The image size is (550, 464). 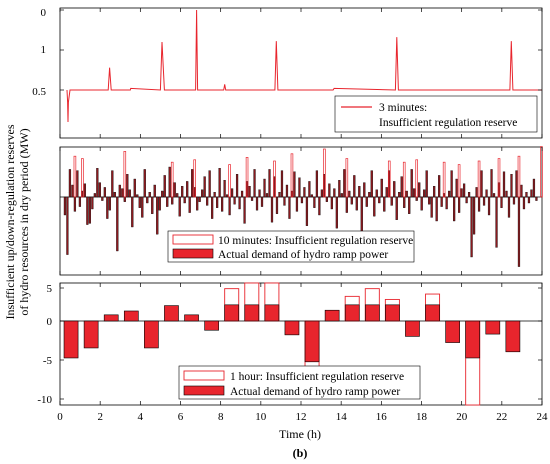 What do you see at coordinates (252, 313) in the screenshot?
I see `bot-demand-bar-h9` at bounding box center [252, 313].